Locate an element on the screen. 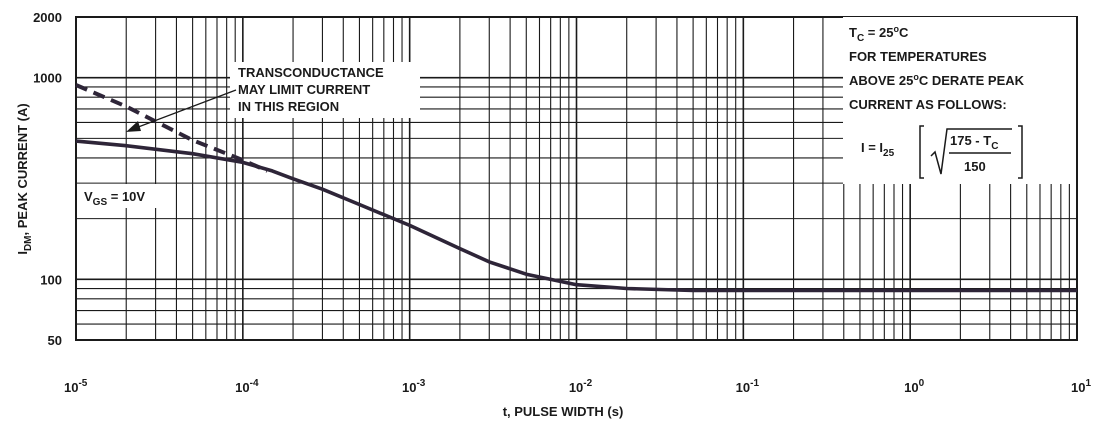  formula-numerator: 175 - TC is located at coordinates (974, 142).